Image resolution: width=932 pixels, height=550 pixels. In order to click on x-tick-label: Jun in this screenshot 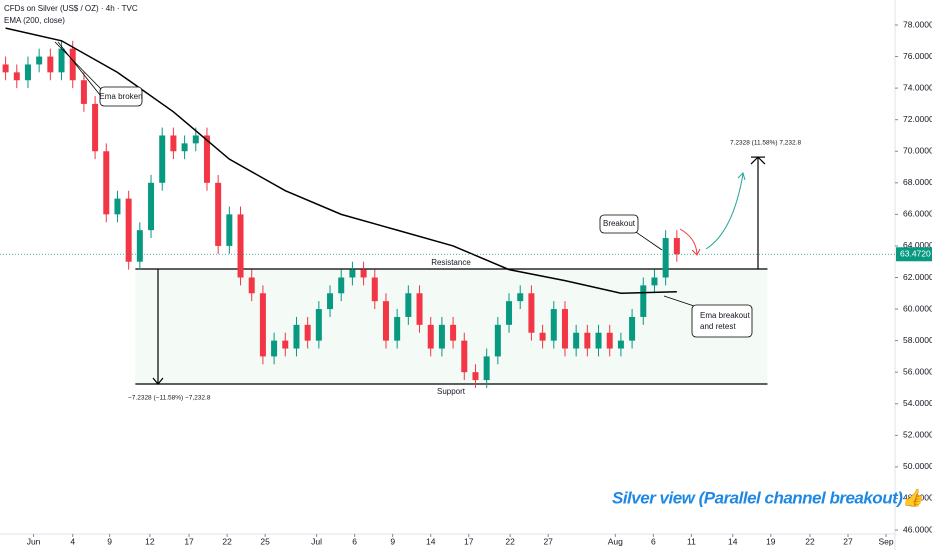, I will do `click(34, 541)`.